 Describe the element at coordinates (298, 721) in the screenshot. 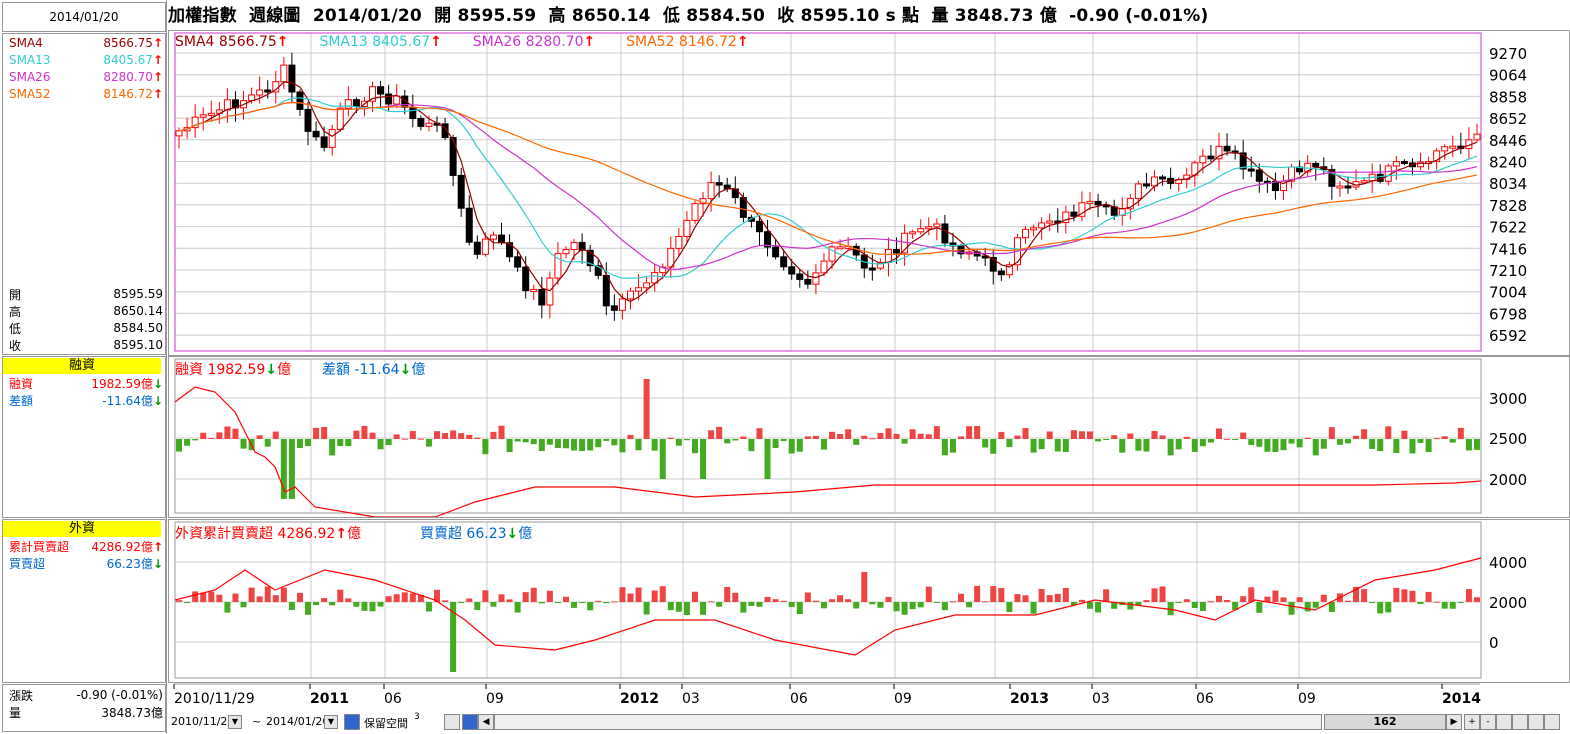

I see `end-date: 2014/01/20` at that location.